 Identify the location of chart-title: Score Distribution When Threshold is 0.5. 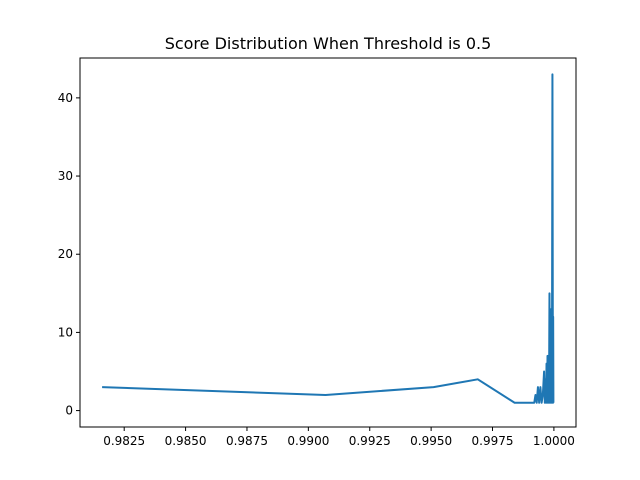
(328, 43).